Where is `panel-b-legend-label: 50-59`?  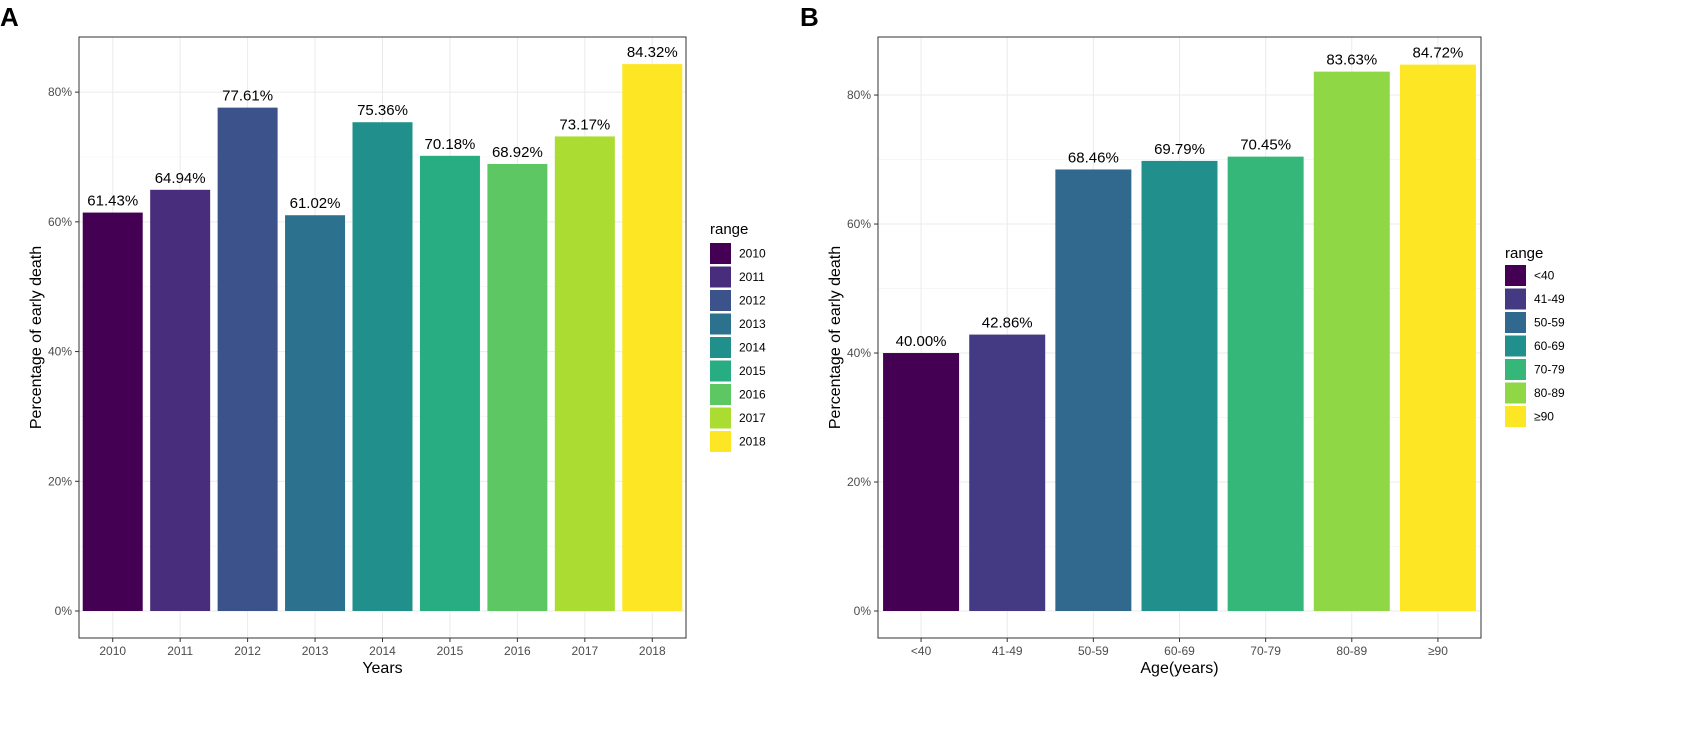 panel-b-legend-label: 50-59 is located at coordinates (1549, 323).